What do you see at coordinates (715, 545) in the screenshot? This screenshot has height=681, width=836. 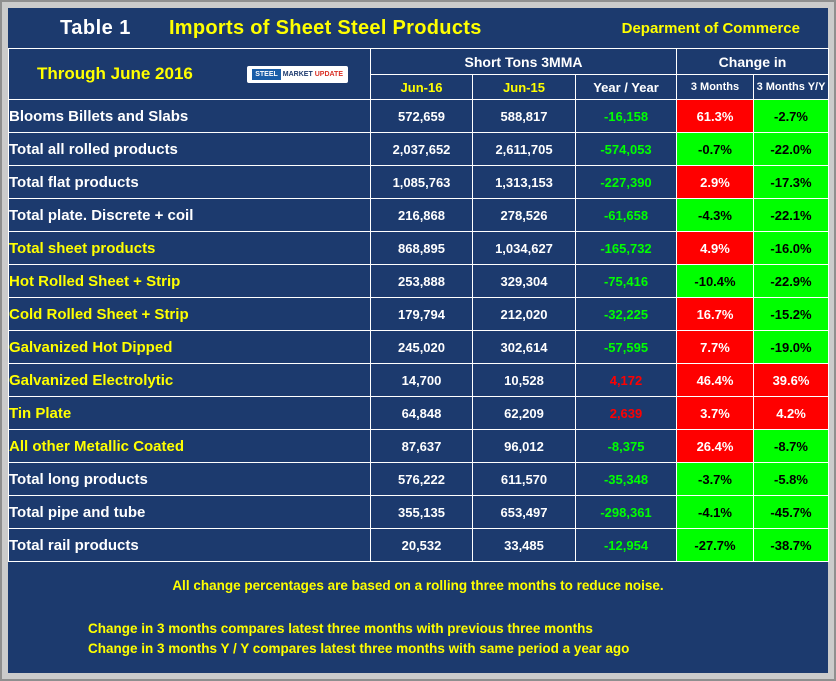 I see `change-3-months-value: -27.7%` at bounding box center [715, 545].